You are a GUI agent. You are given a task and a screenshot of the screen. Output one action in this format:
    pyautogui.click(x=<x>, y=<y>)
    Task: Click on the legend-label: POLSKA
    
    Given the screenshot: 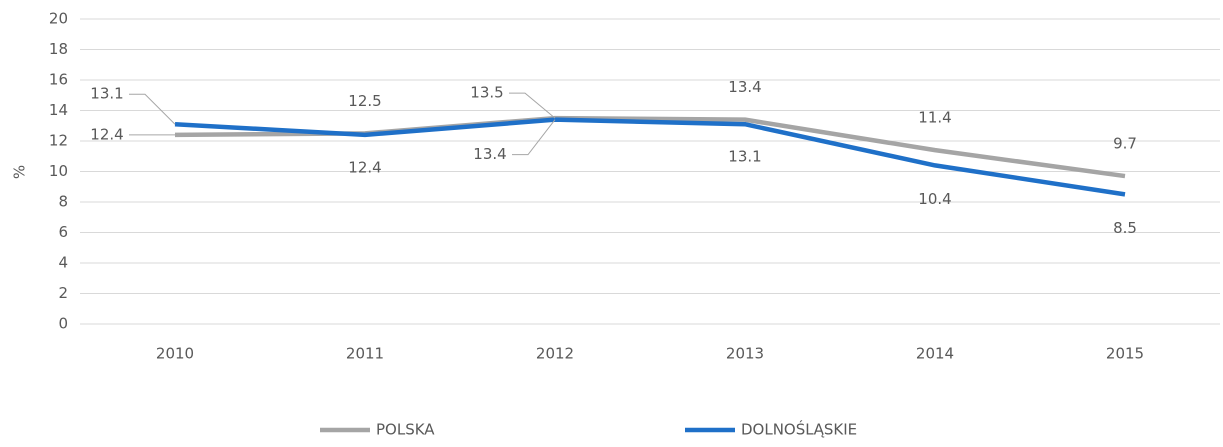 What is the action you would take?
    pyautogui.click(x=405, y=430)
    